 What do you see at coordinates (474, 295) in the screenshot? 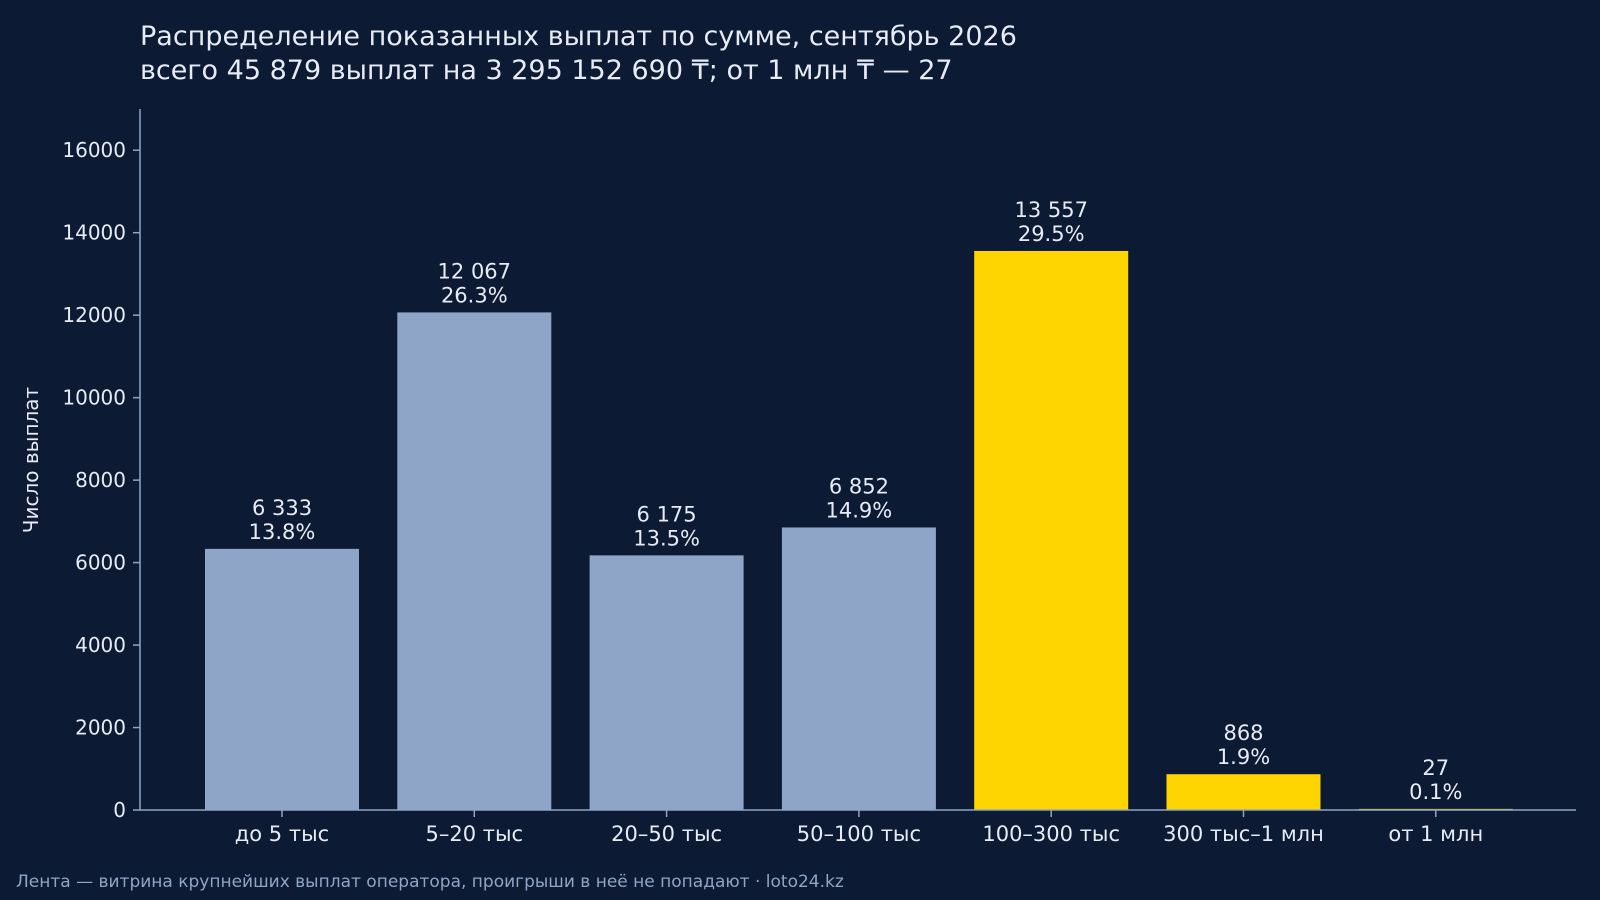
I see `bar-percent-label: 26.3%` at bounding box center [474, 295].